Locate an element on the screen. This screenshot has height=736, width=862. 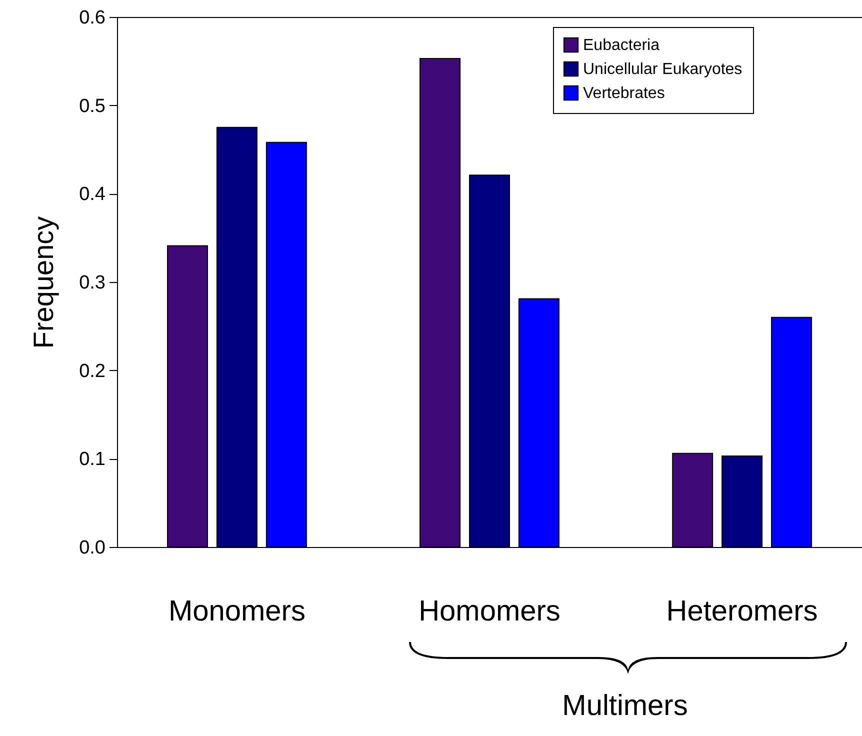
y-axis-title: Frequency is located at coordinates (44, 282).